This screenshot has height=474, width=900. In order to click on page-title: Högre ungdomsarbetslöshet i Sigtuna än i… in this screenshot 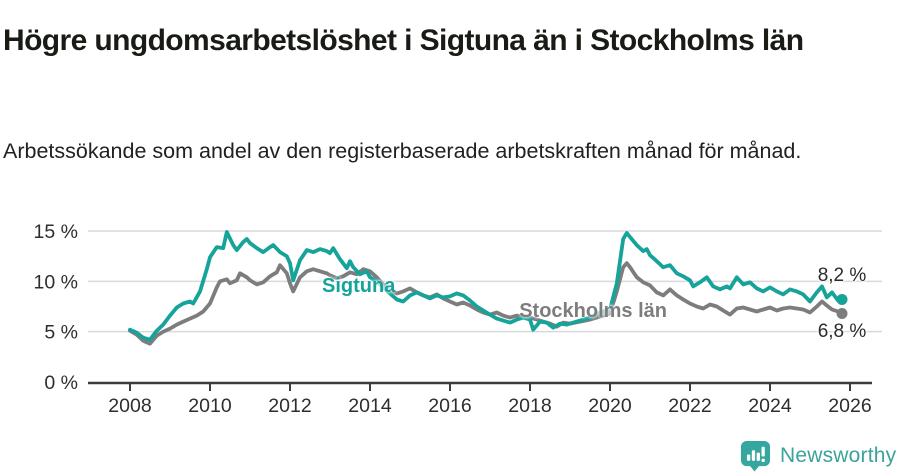, I will do `click(403, 41)`.